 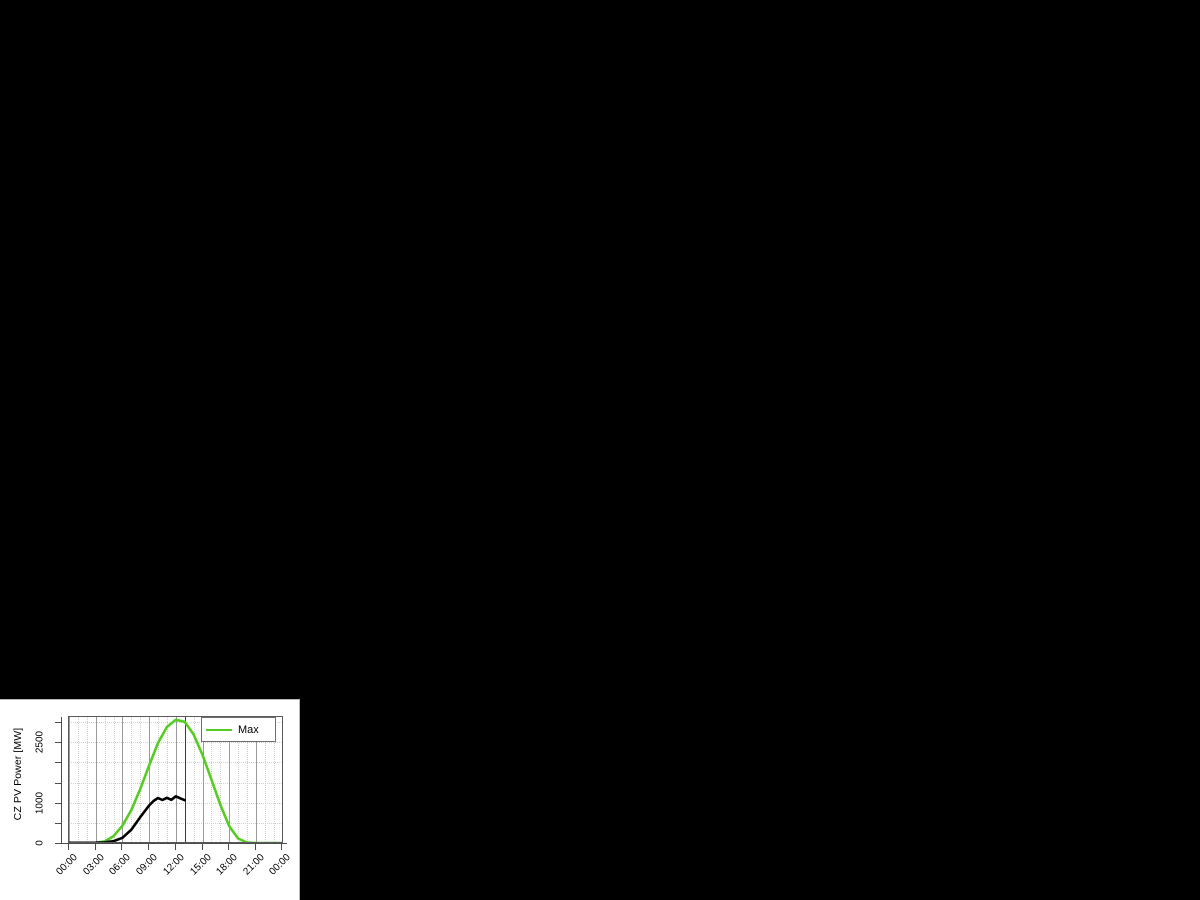 I want to click on hgrid-2000, so click(x=175, y=763).